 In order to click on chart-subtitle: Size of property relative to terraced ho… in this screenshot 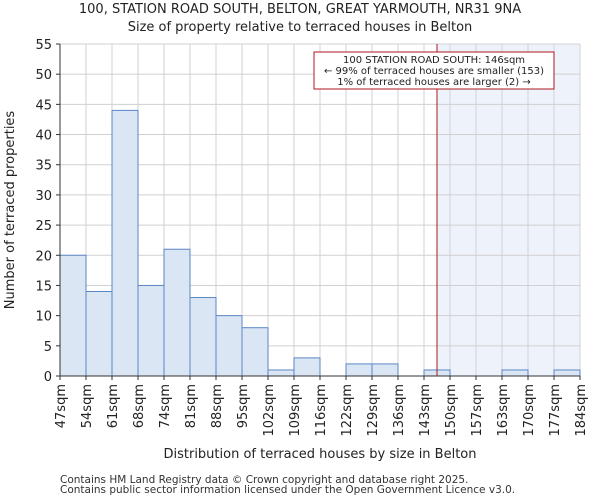, I will do `click(300, 27)`.